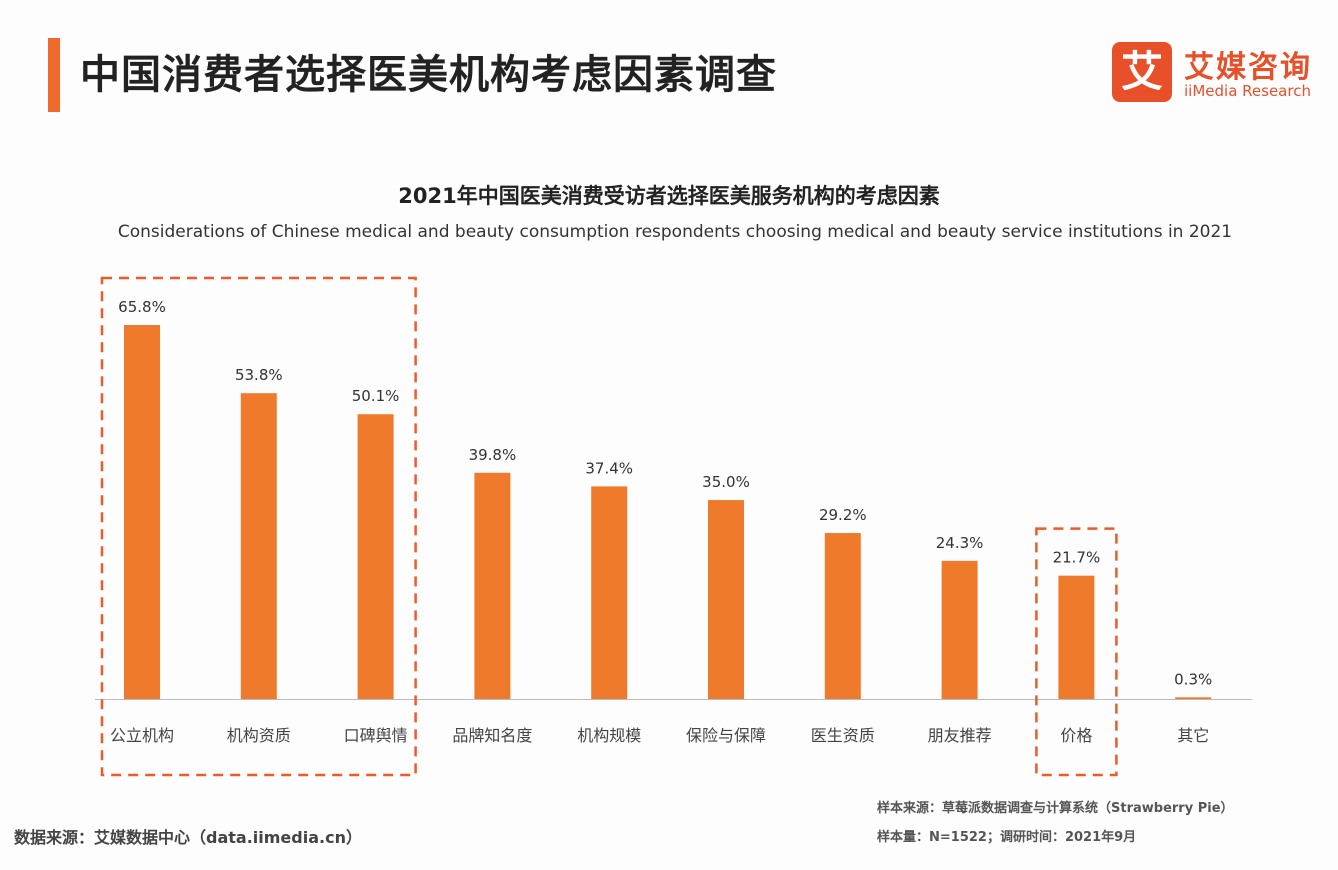  What do you see at coordinates (1007, 837) in the screenshot?
I see `sample-info: 样本量：N=1522；调研时间：2021年9月` at bounding box center [1007, 837].